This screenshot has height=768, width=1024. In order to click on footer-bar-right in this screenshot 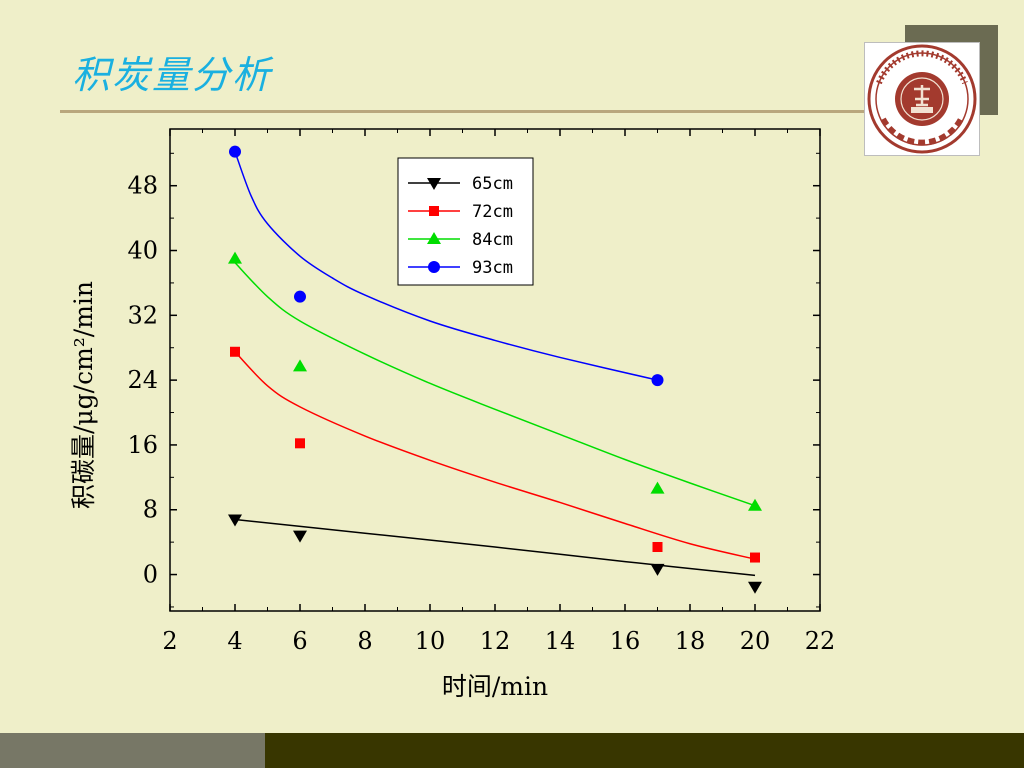, I will do `click(644, 750)`.